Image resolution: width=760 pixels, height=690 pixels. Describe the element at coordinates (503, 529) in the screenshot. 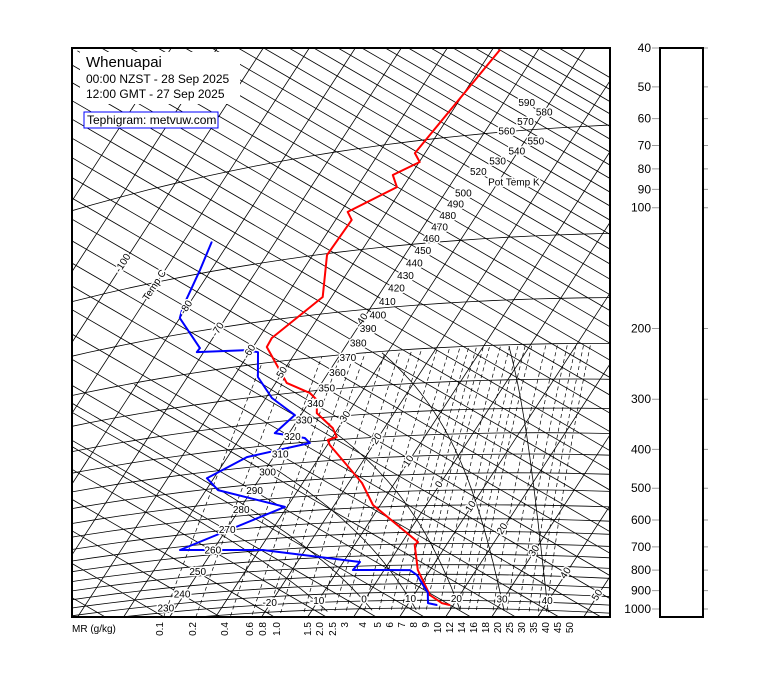

I see `isotherm-label: 20` at that location.